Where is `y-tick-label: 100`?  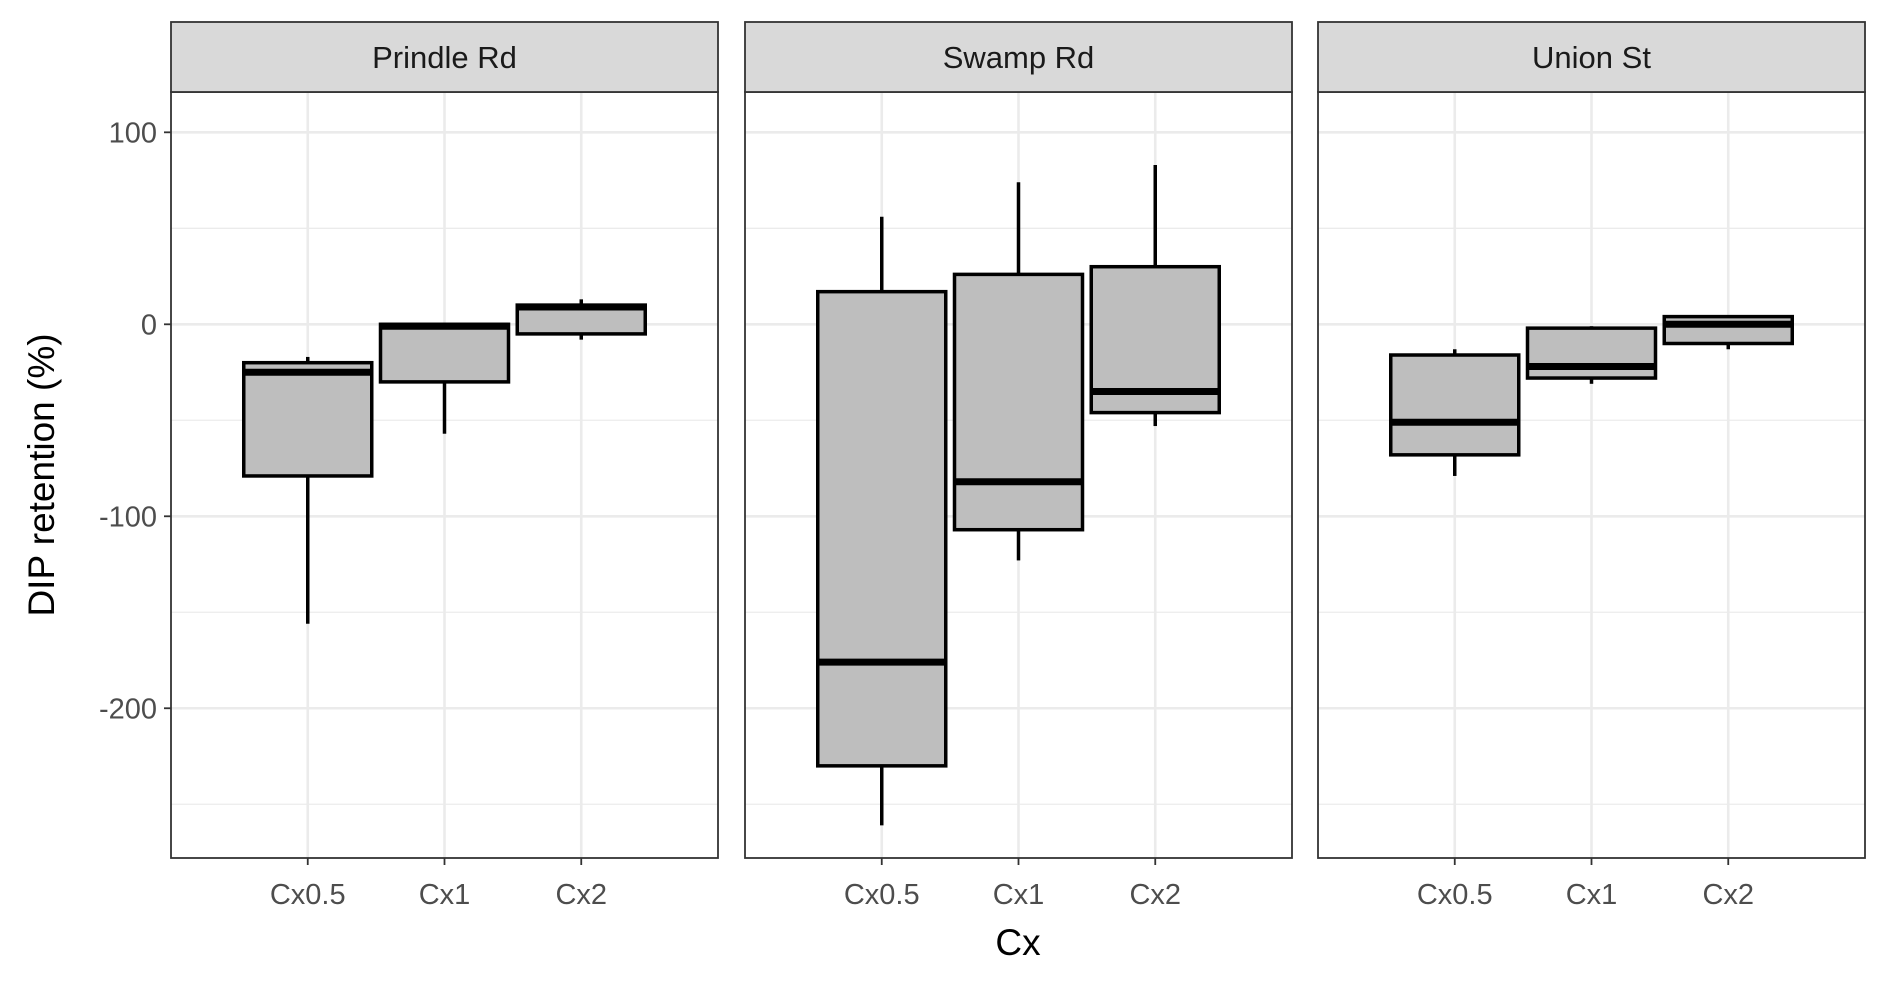
y-tick-label: 100 is located at coordinates (133, 133).